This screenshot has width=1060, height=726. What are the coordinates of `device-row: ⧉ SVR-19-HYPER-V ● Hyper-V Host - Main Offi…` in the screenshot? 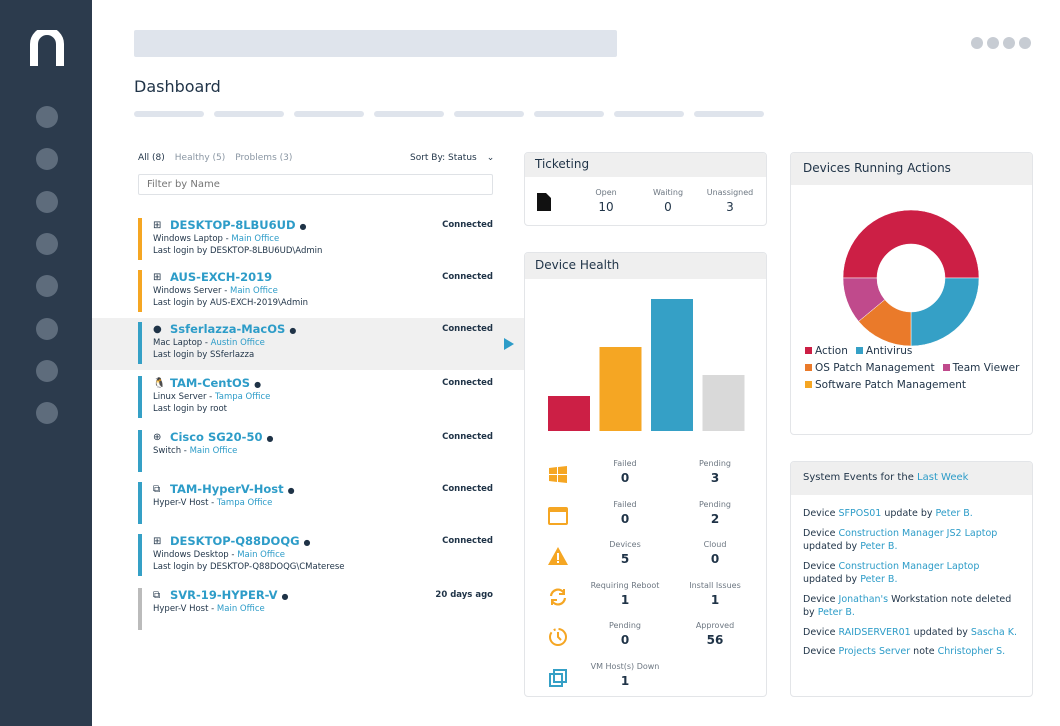 It's located at (308, 610).